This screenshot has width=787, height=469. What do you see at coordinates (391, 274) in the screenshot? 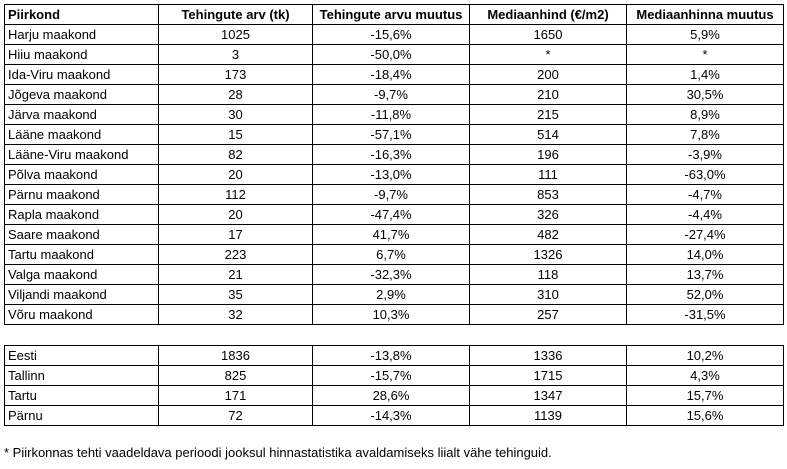
I see `transaction-count-change-cell: -32,3%` at bounding box center [391, 274].